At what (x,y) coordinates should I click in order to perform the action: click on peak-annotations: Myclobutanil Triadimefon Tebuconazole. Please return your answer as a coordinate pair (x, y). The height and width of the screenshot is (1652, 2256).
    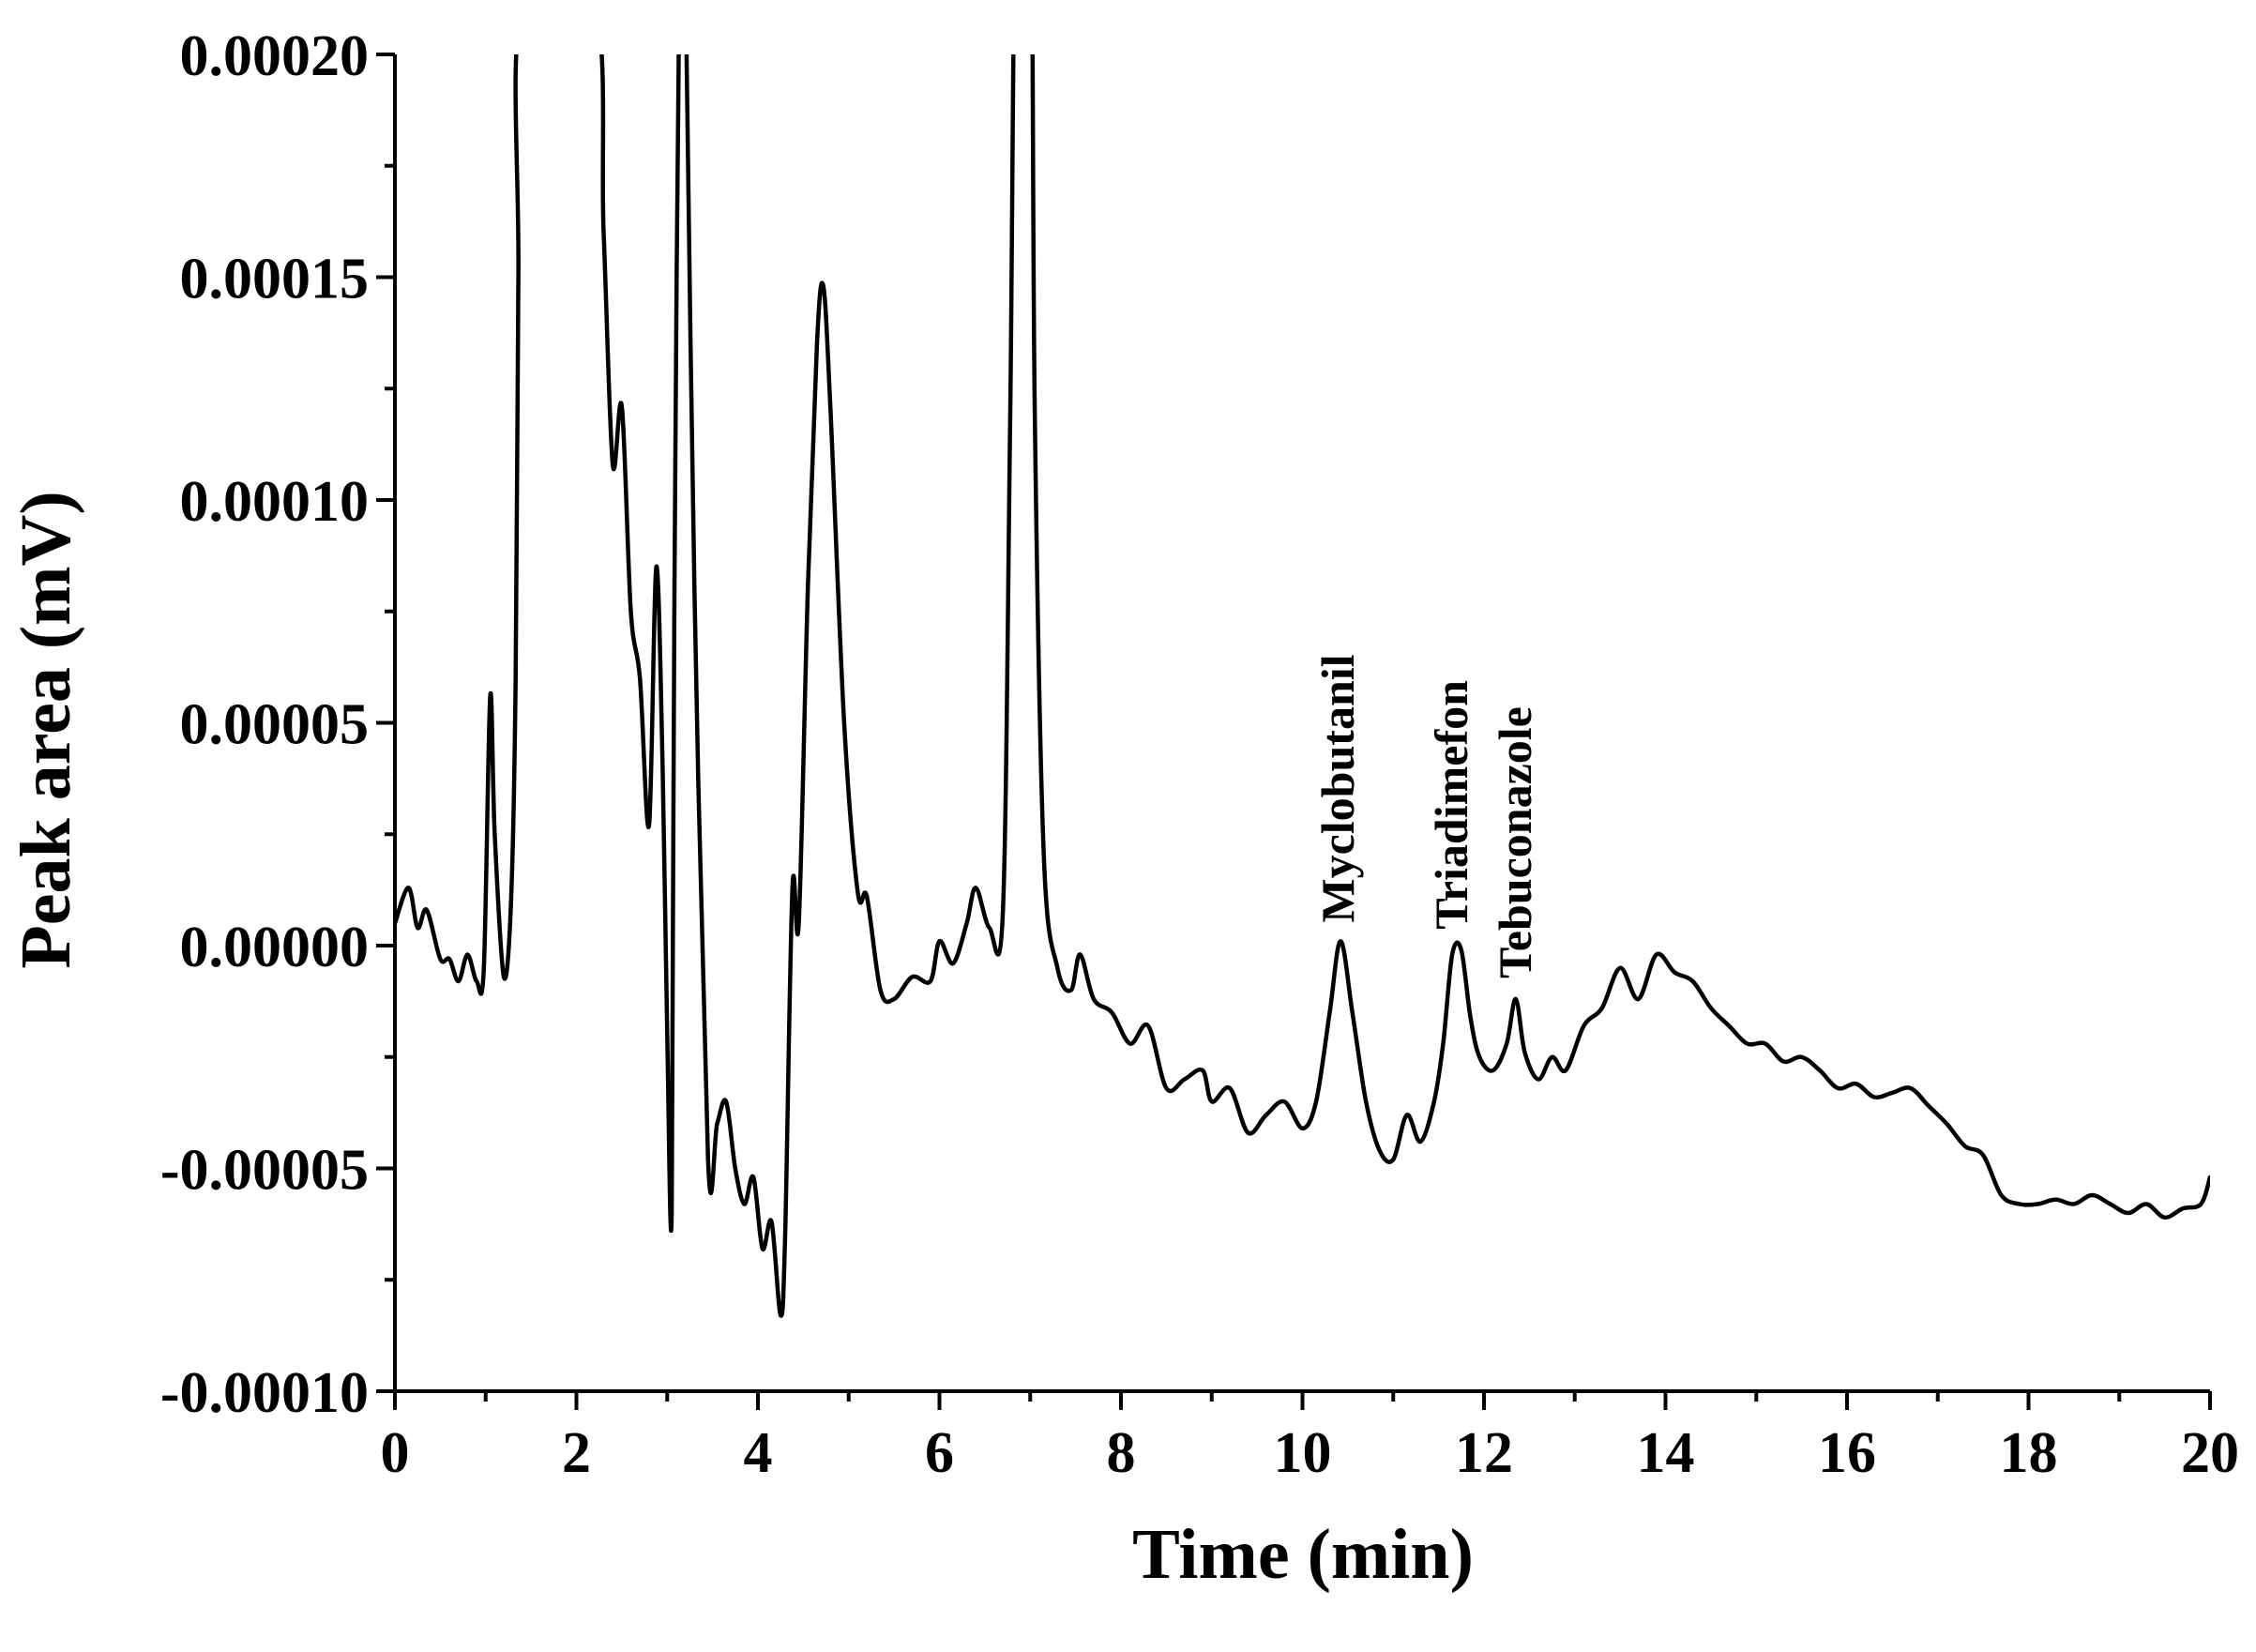
    Looking at the image, I should click on (1426, 816).